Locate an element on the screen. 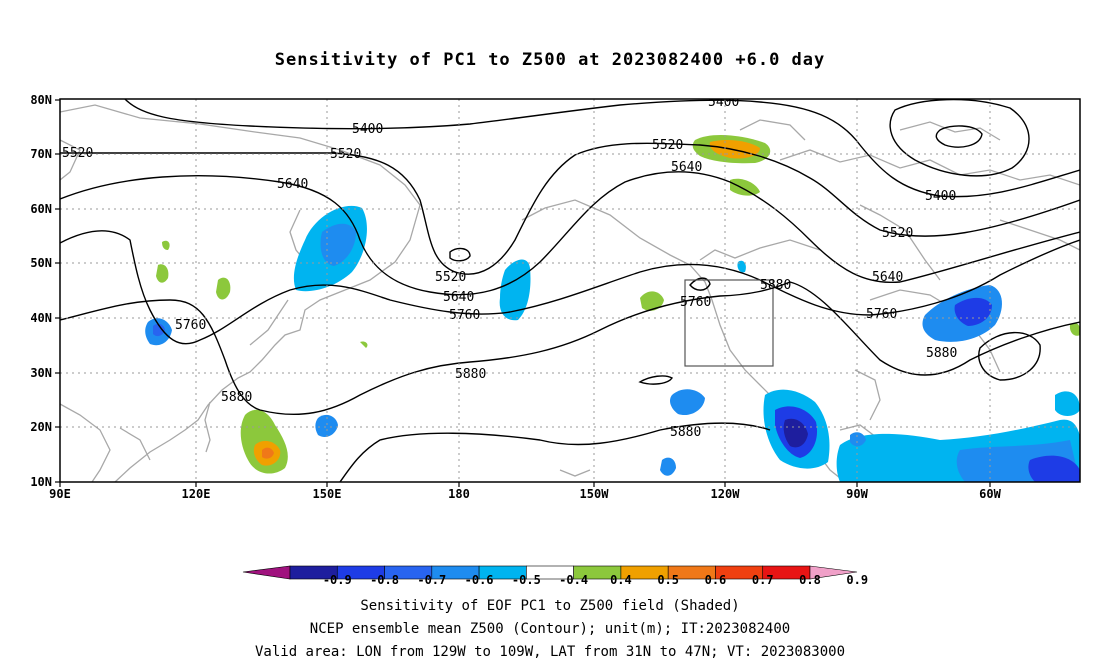 The image size is (1100, 664). lon-label: 90E is located at coordinates (60, 494).